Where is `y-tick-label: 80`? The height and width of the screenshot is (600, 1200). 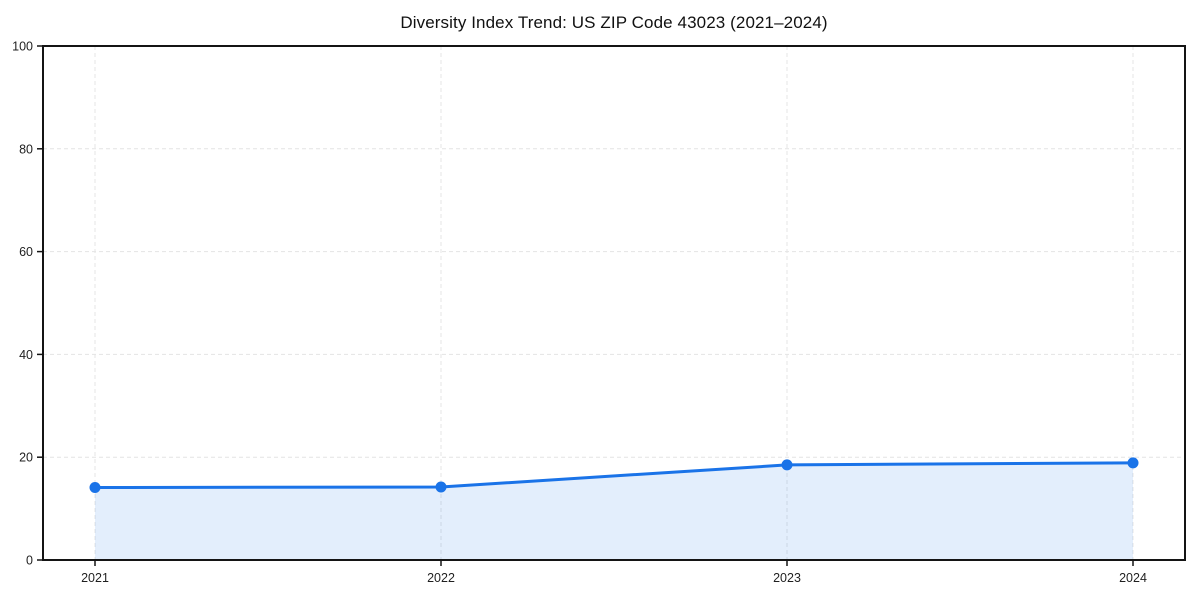
y-tick-label: 80 is located at coordinates (26, 149).